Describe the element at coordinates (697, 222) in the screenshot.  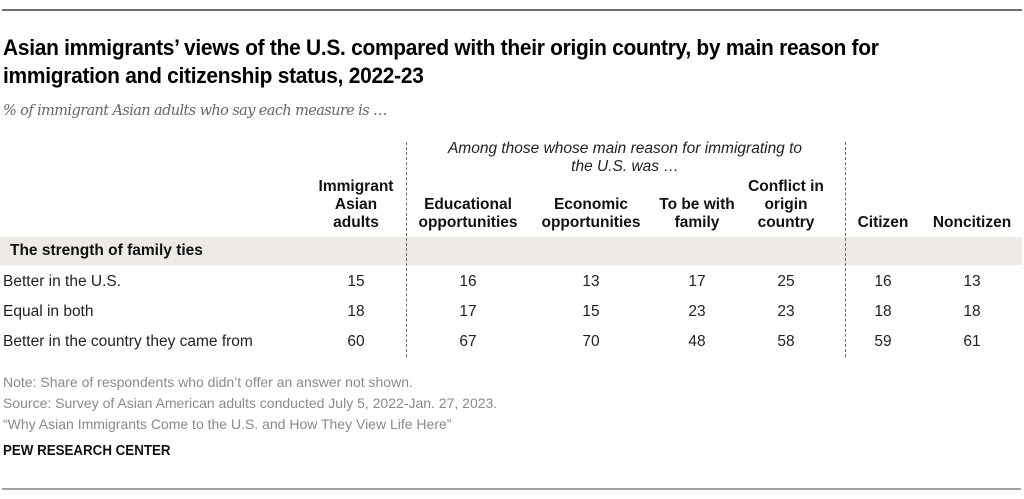
I see `column-header-line: family` at that location.